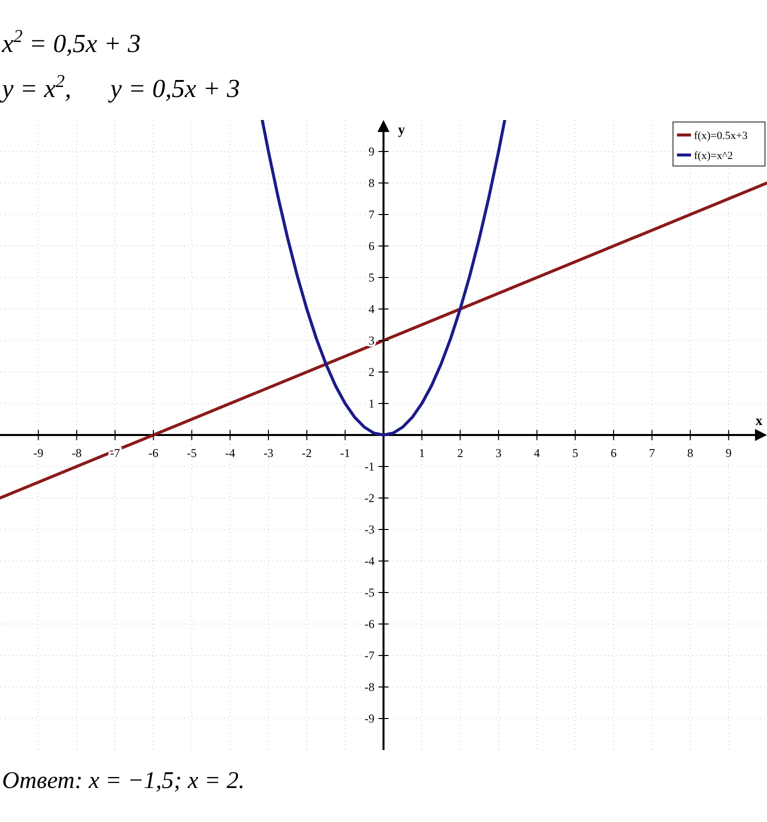  I want to click on x-tick-label: 5, so click(575, 453).